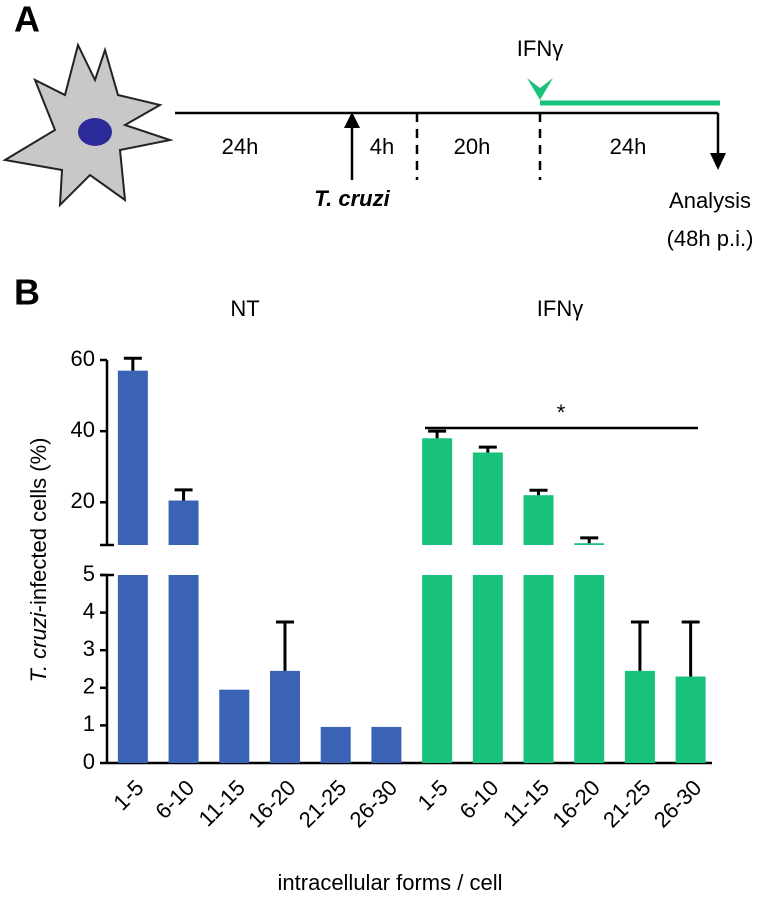 The height and width of the screenshot is (899, 780). What do you see at coordinates (710, 238) in the screenshot?
I see `analysis-label: (48h p.i.)` at bounding box center [710, 238].